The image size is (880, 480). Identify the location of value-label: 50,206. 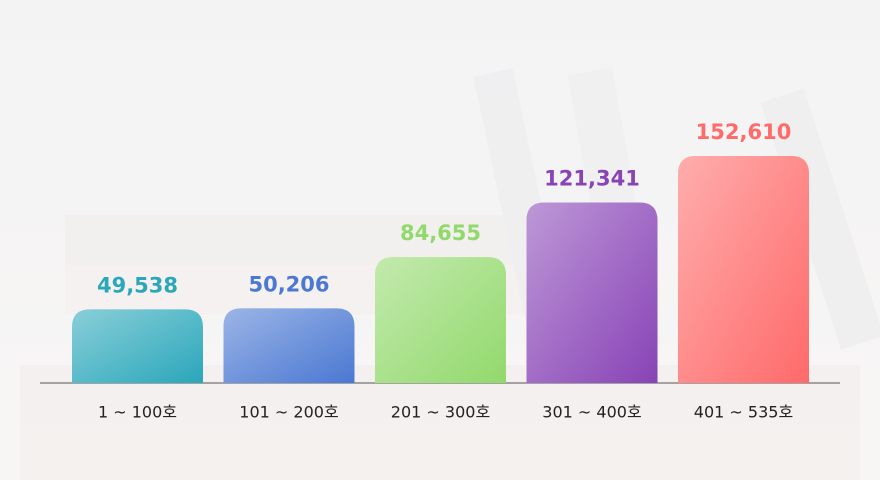
(288, 284).